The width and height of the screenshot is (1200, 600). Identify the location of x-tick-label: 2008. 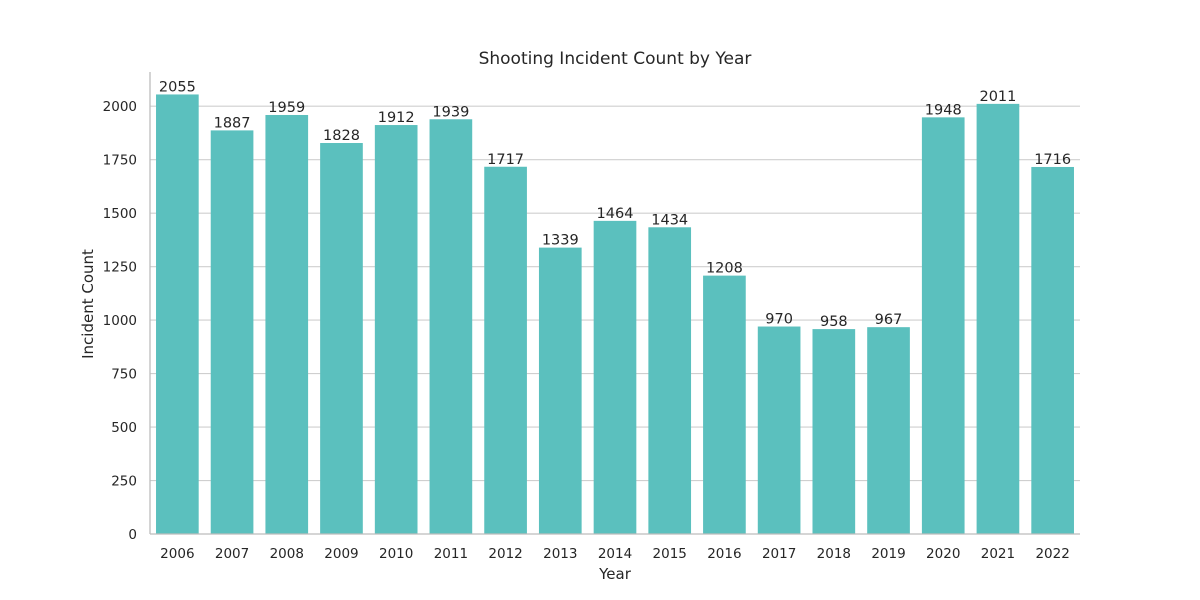
(287, 554).